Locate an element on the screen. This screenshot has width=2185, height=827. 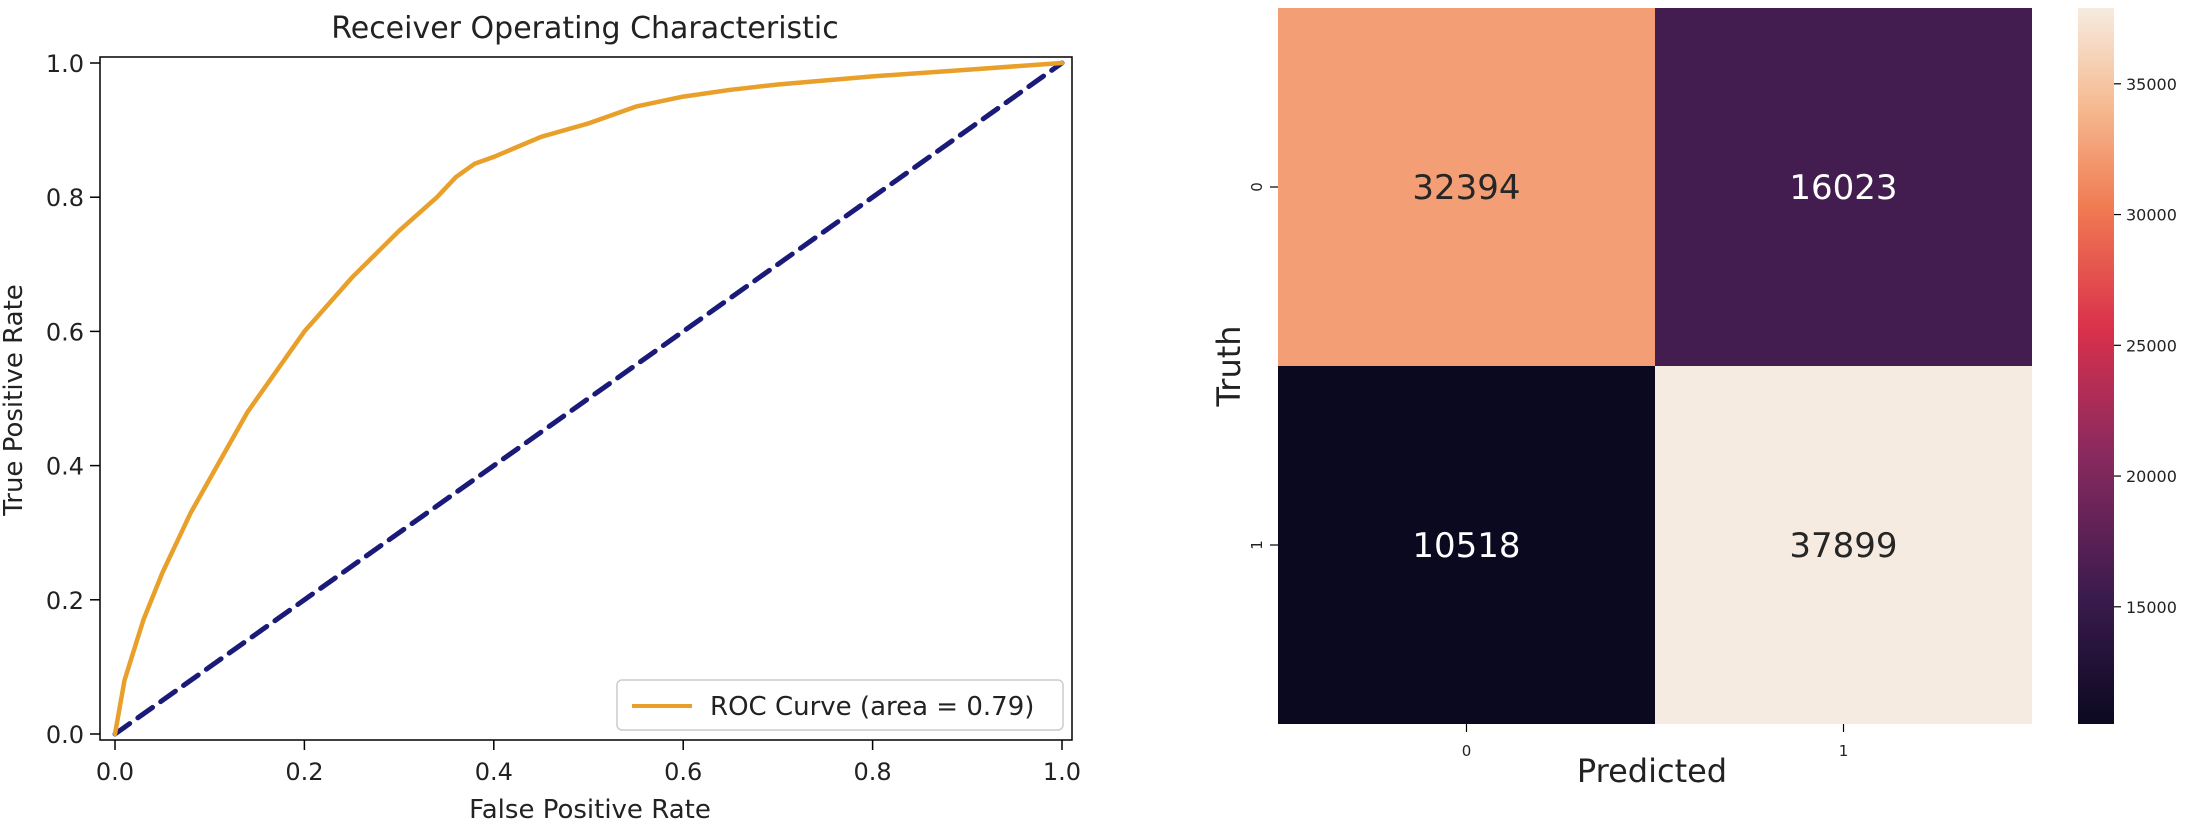
heatmap-cell-value: 10518 is located at coordinates (1466, 546).